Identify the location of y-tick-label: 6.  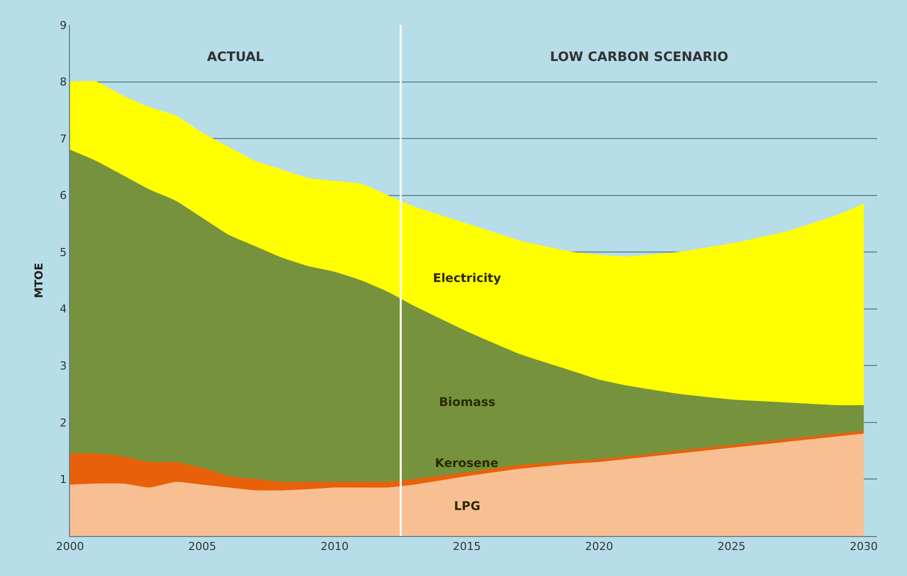
(63, 195).